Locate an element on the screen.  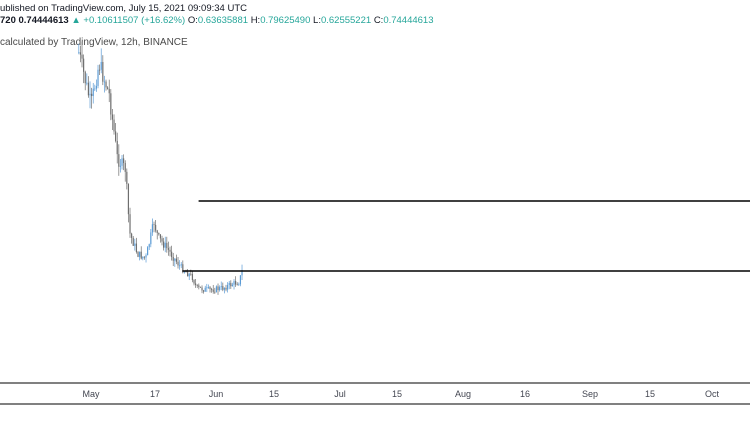
x-tick-label: Aug is located at coordinates (463, 394).